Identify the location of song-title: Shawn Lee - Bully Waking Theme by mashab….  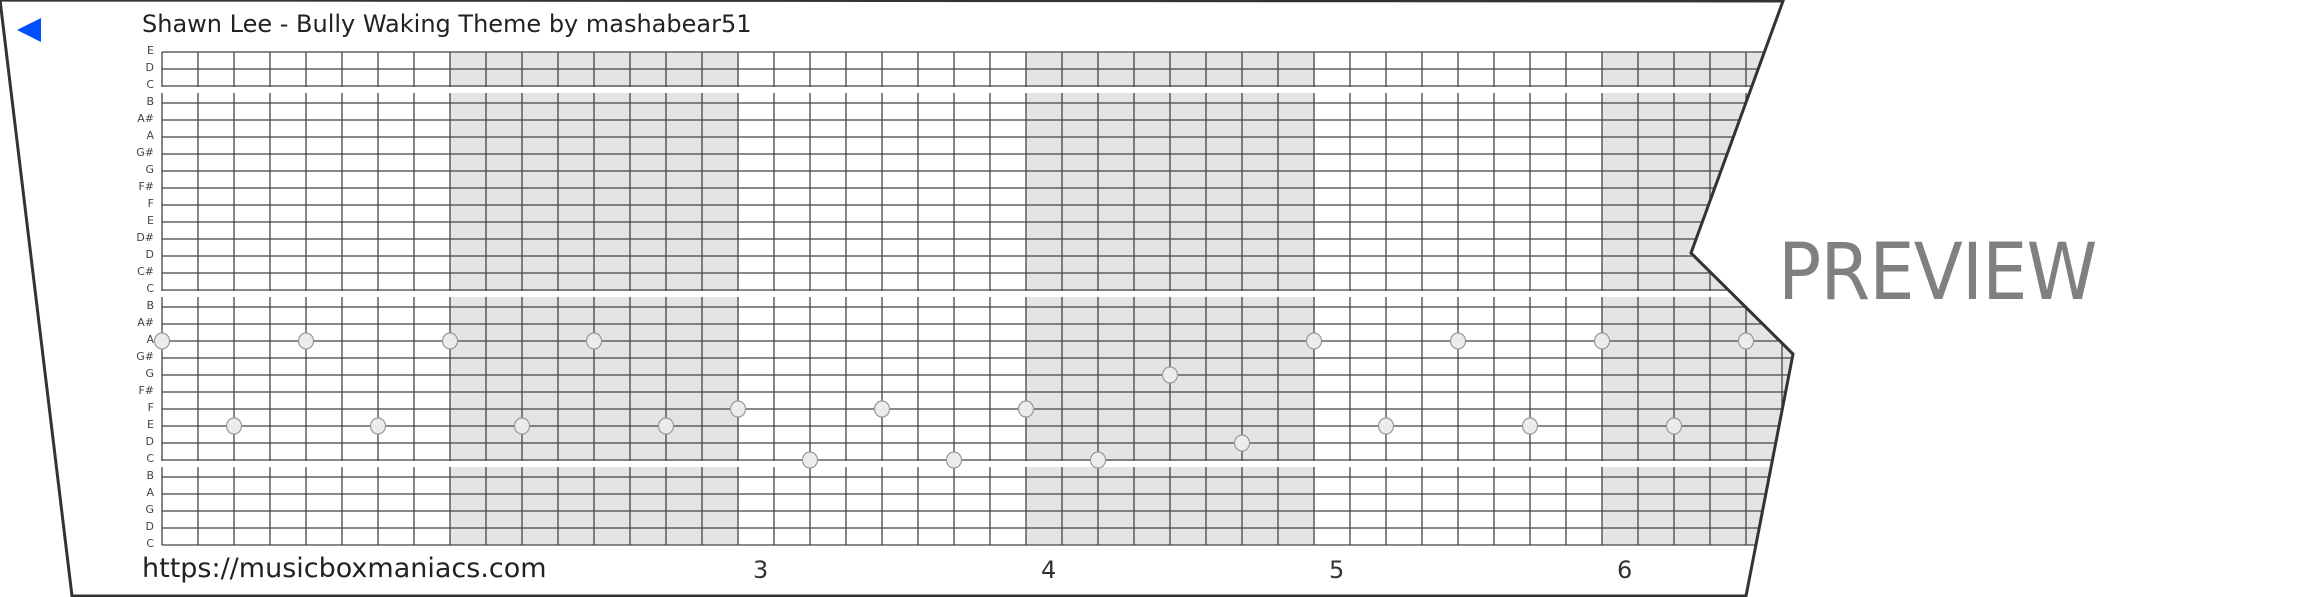
(447, 24).